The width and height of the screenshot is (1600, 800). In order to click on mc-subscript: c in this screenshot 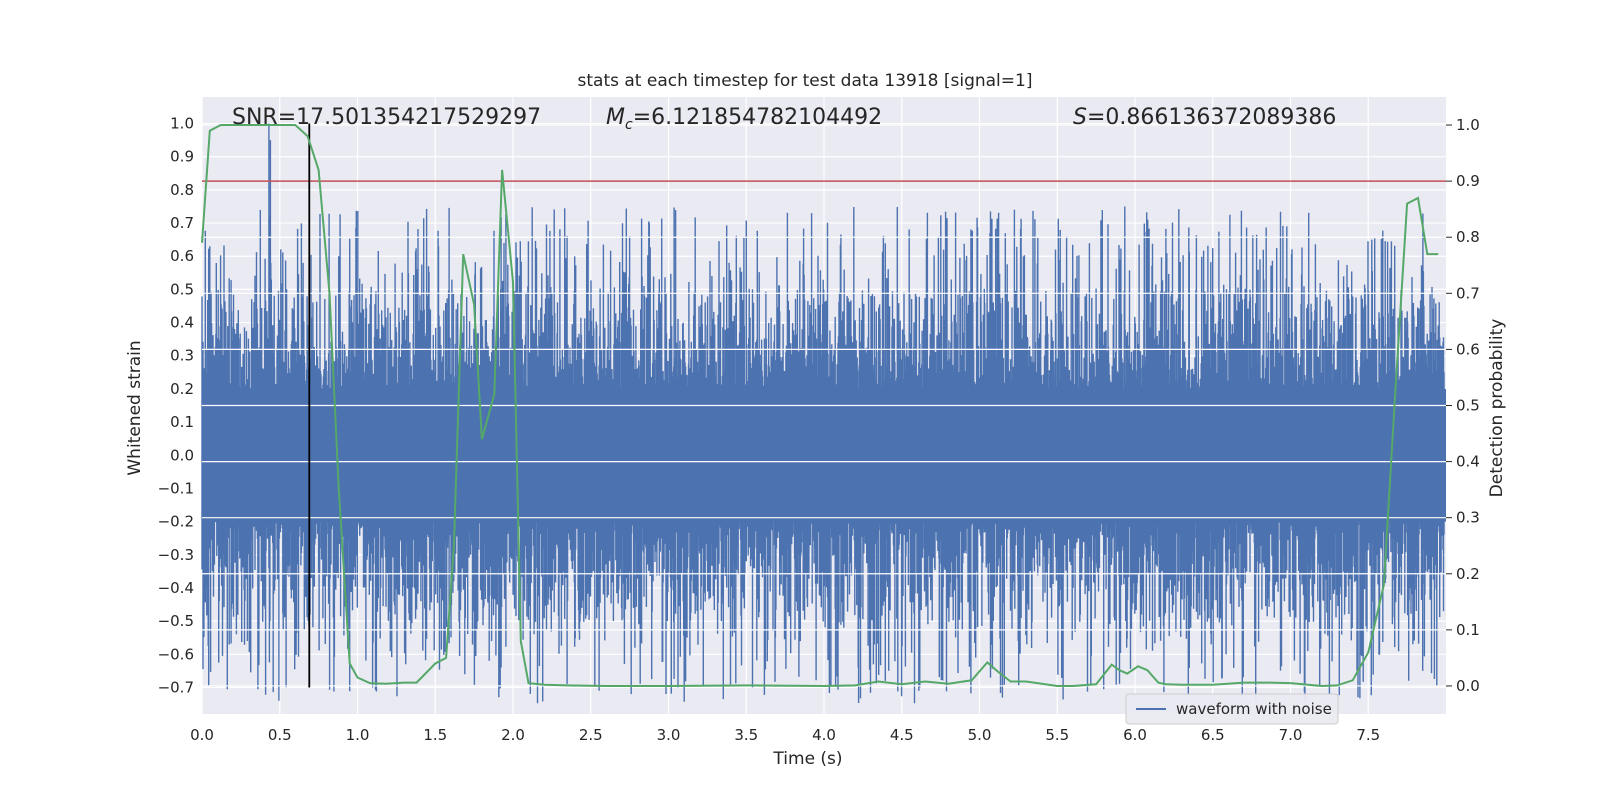, I will do `click(629, 125)`.